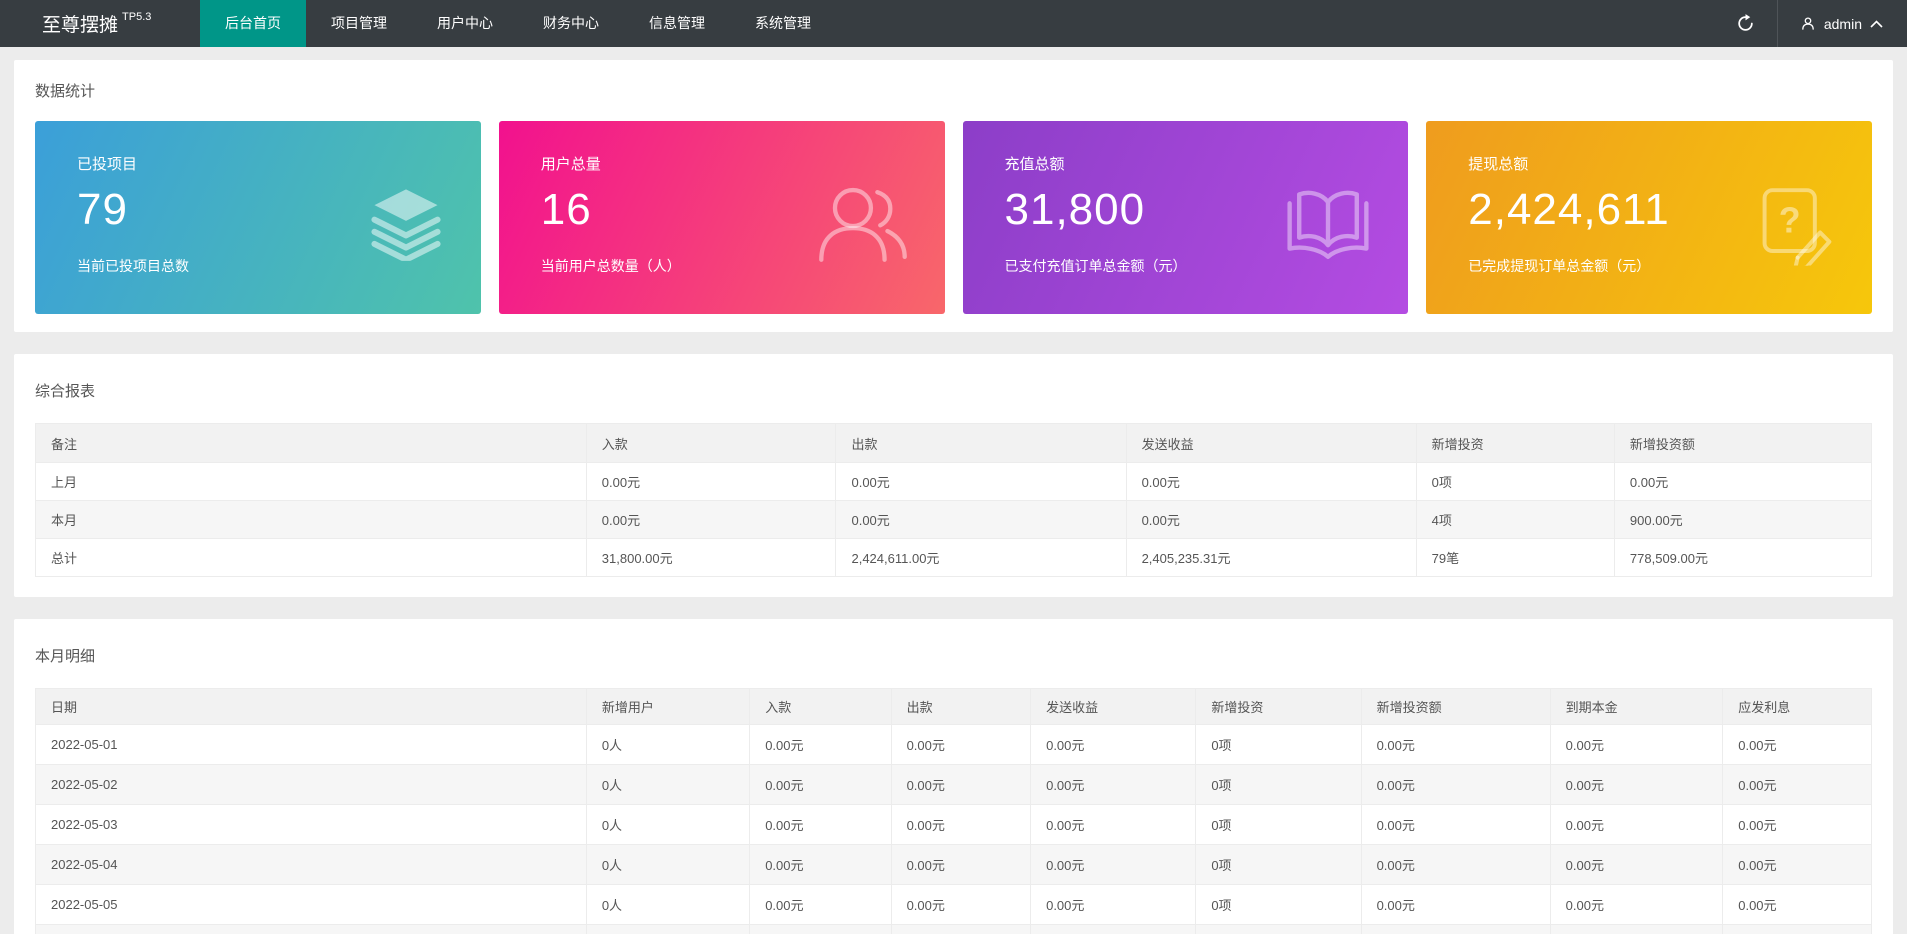 Image resolution: width=1907 pixels, height=934 pixels. Describe the element at coordinates (311, 784) in the screenshot. I see `table-cell: 2022-05-02` at that location.